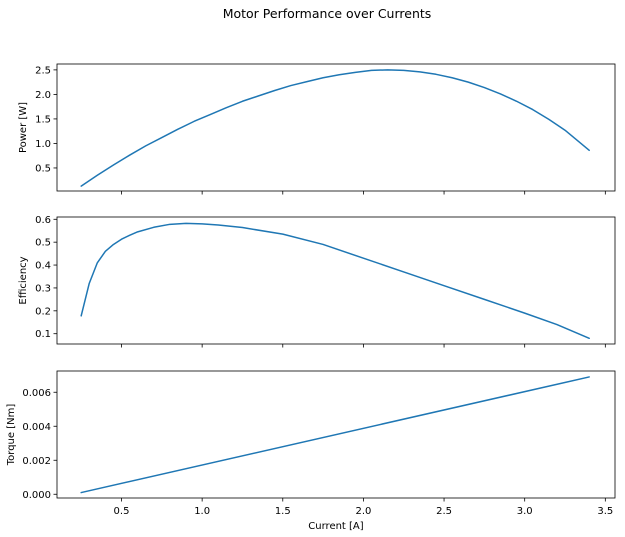 The image size is (625, 537). I want to click on y-tick-label: 0.1, so click(43, 334).